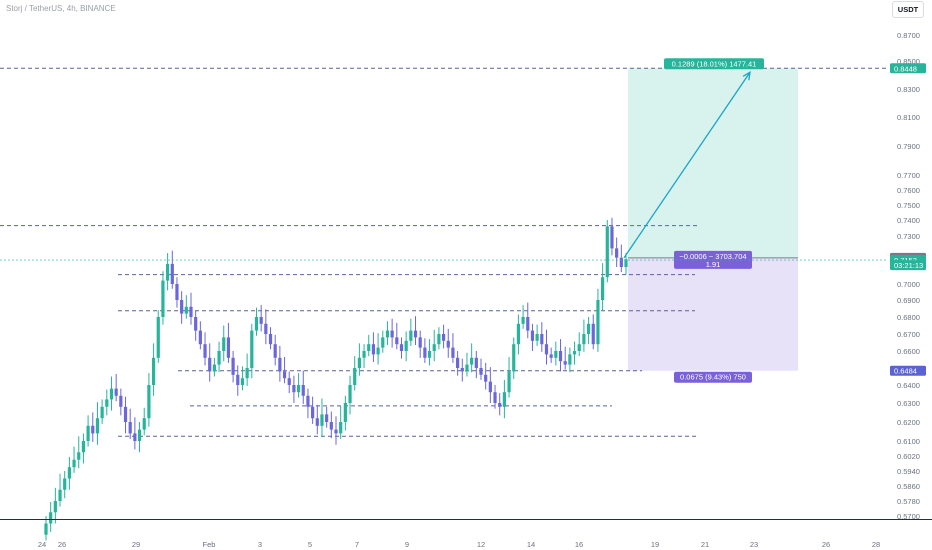 The image size is (932, 550). I want to click on long-position-tool, so click(713, 219).